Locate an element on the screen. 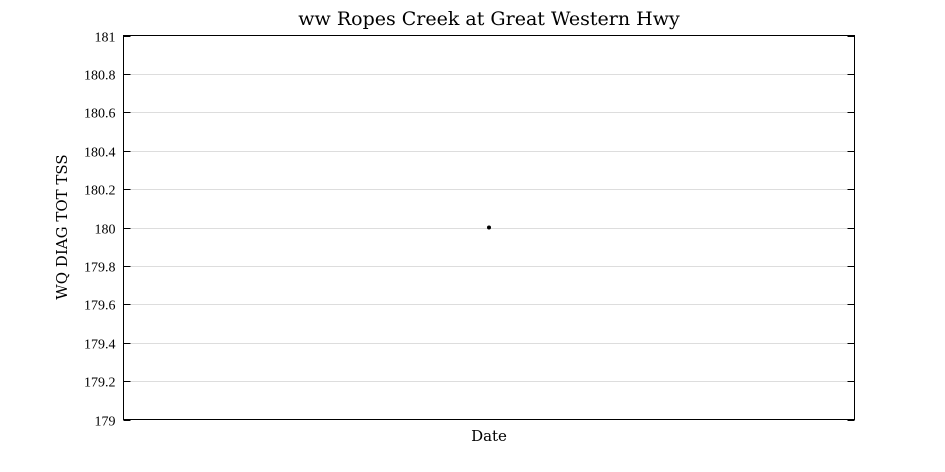  y-tick-label: 180.4 is located at coordinates (100, 153).